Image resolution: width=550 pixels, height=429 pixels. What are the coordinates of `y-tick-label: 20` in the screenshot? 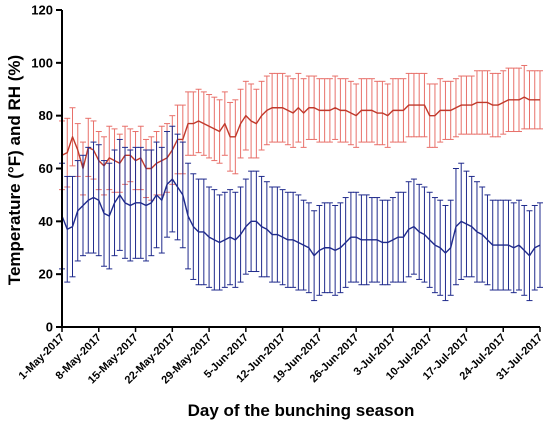 It's located at (46, 274).